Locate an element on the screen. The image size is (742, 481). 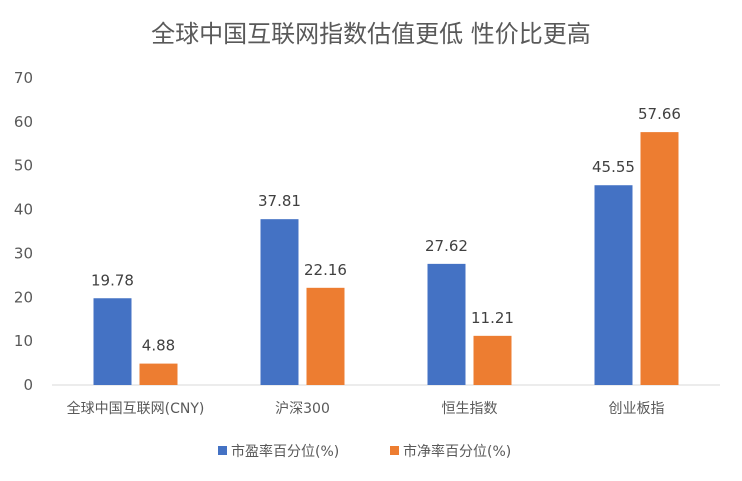
legend-label: 市净率百分位(%) is located at coordinates (457, 451).